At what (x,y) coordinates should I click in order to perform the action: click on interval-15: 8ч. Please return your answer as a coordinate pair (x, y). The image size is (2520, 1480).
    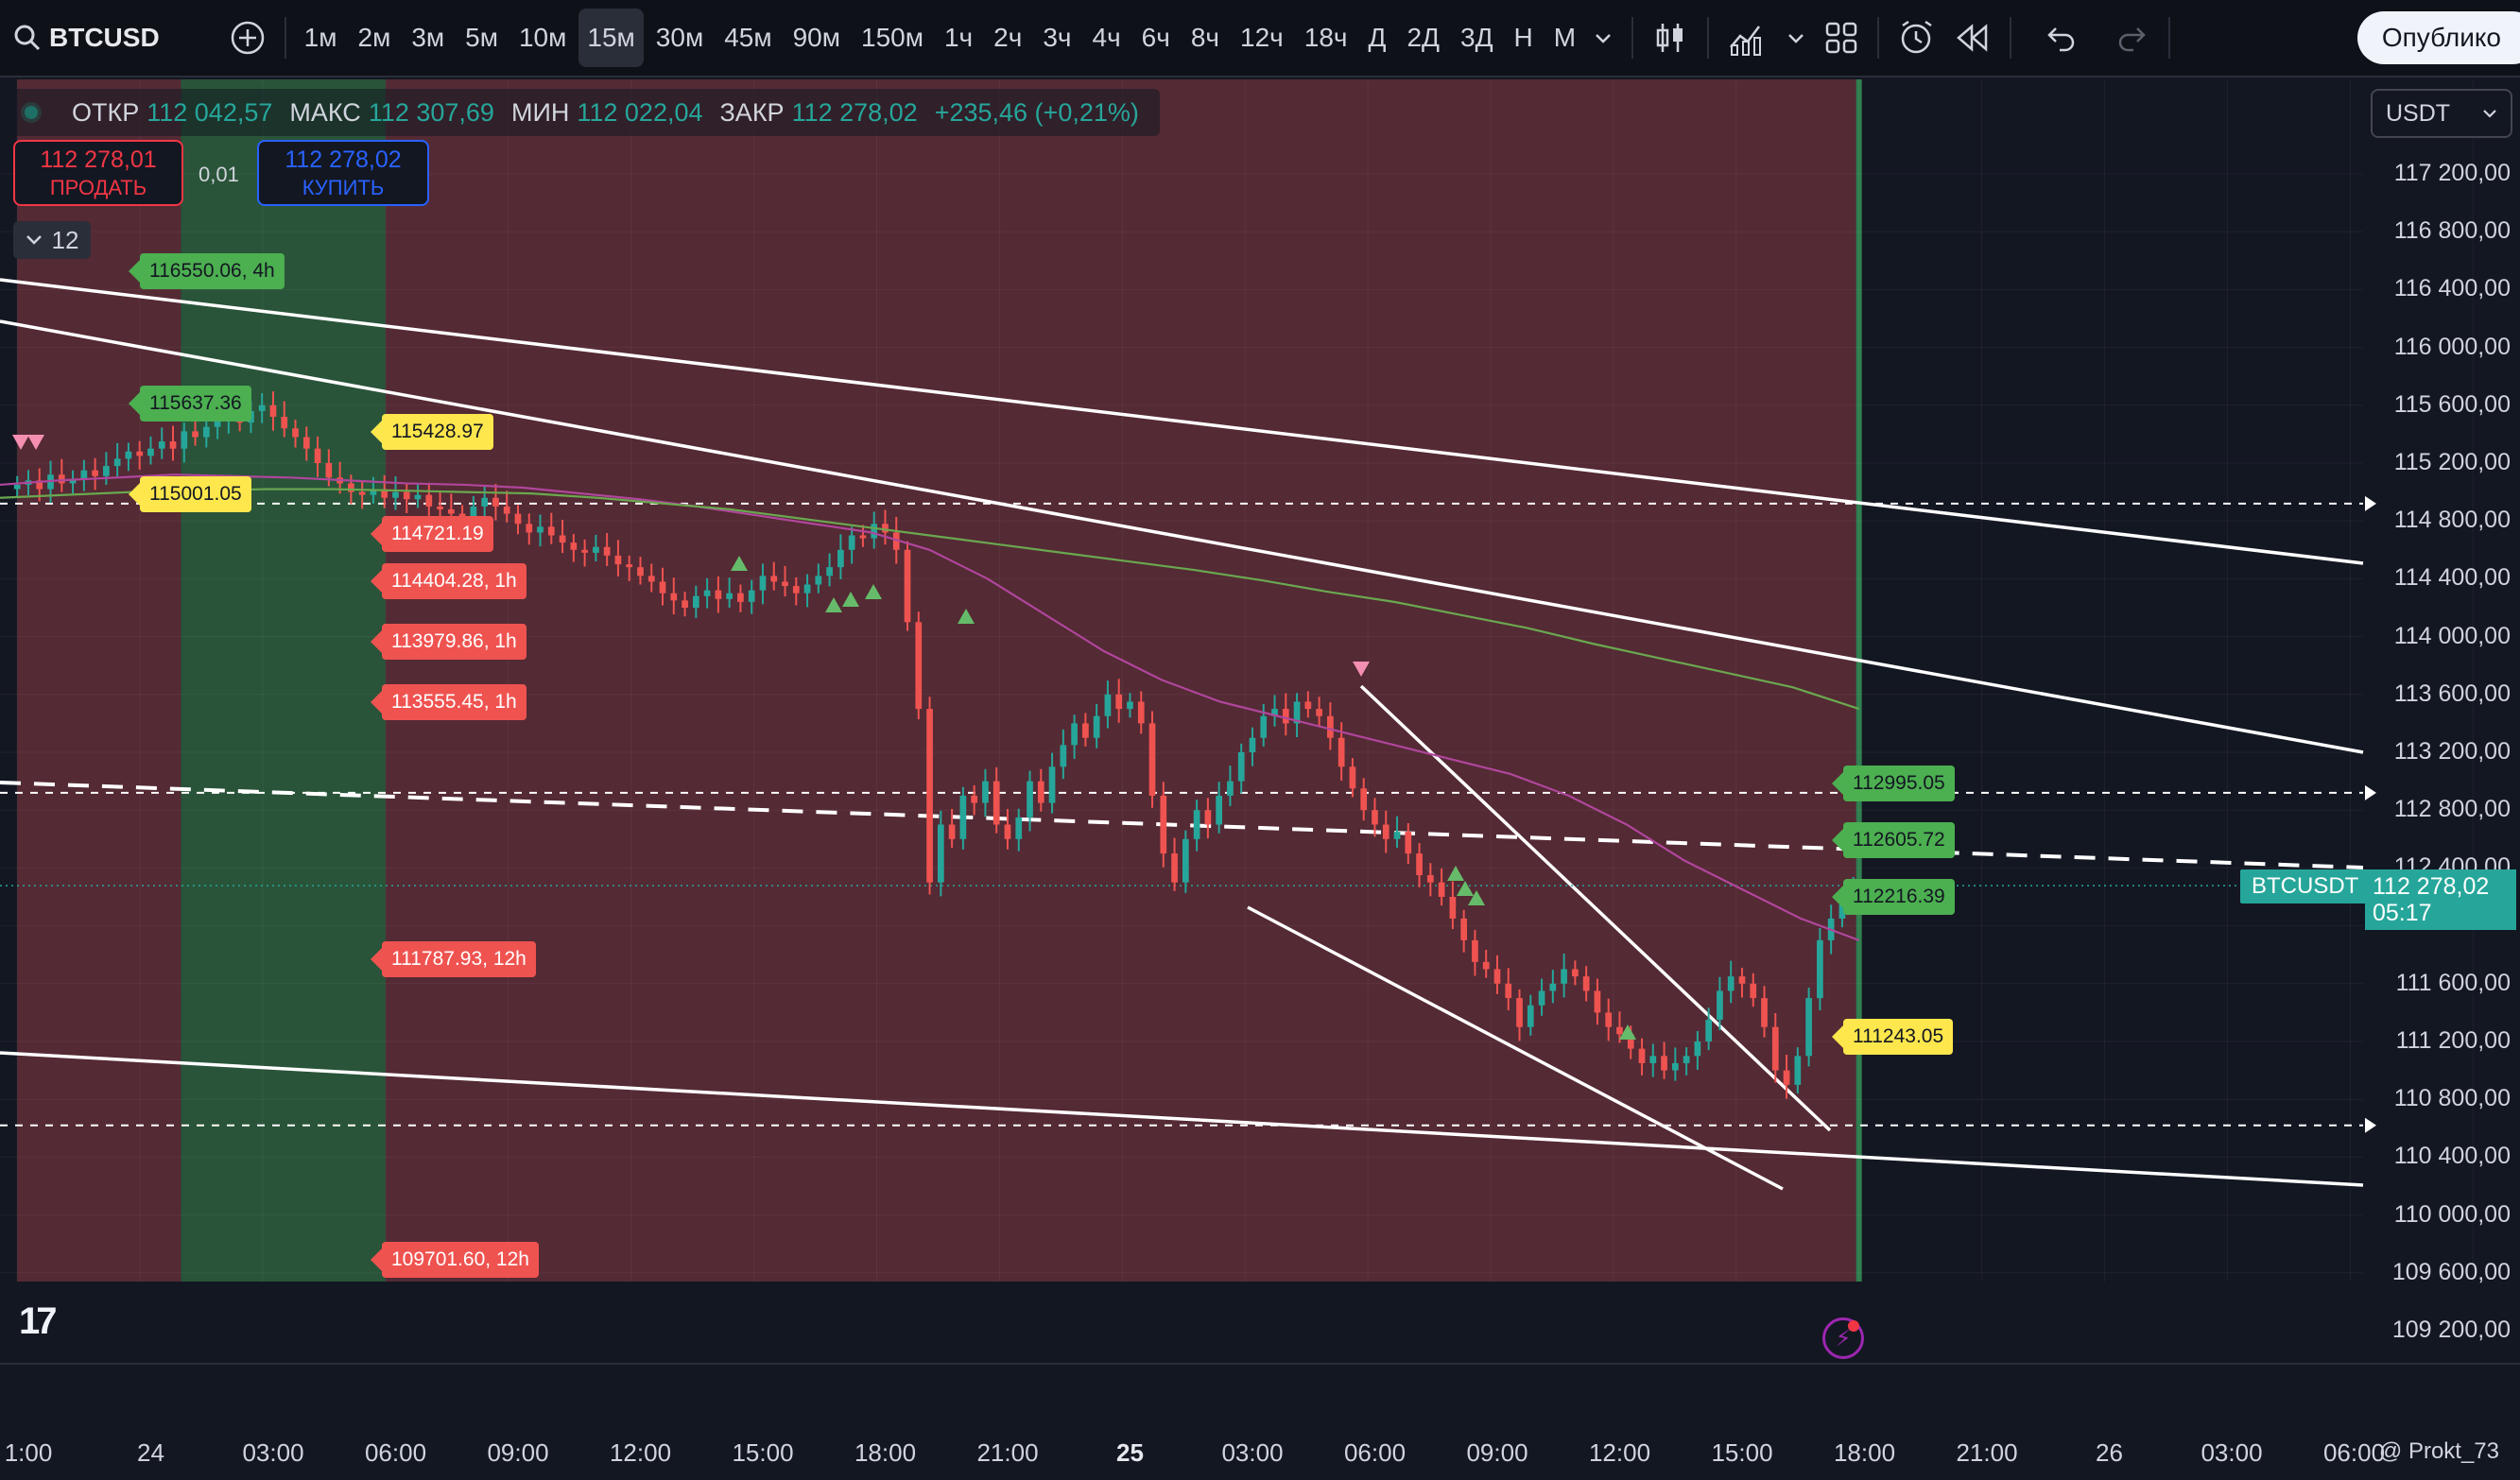
    Looking at the image, I should click on (1205, 37).